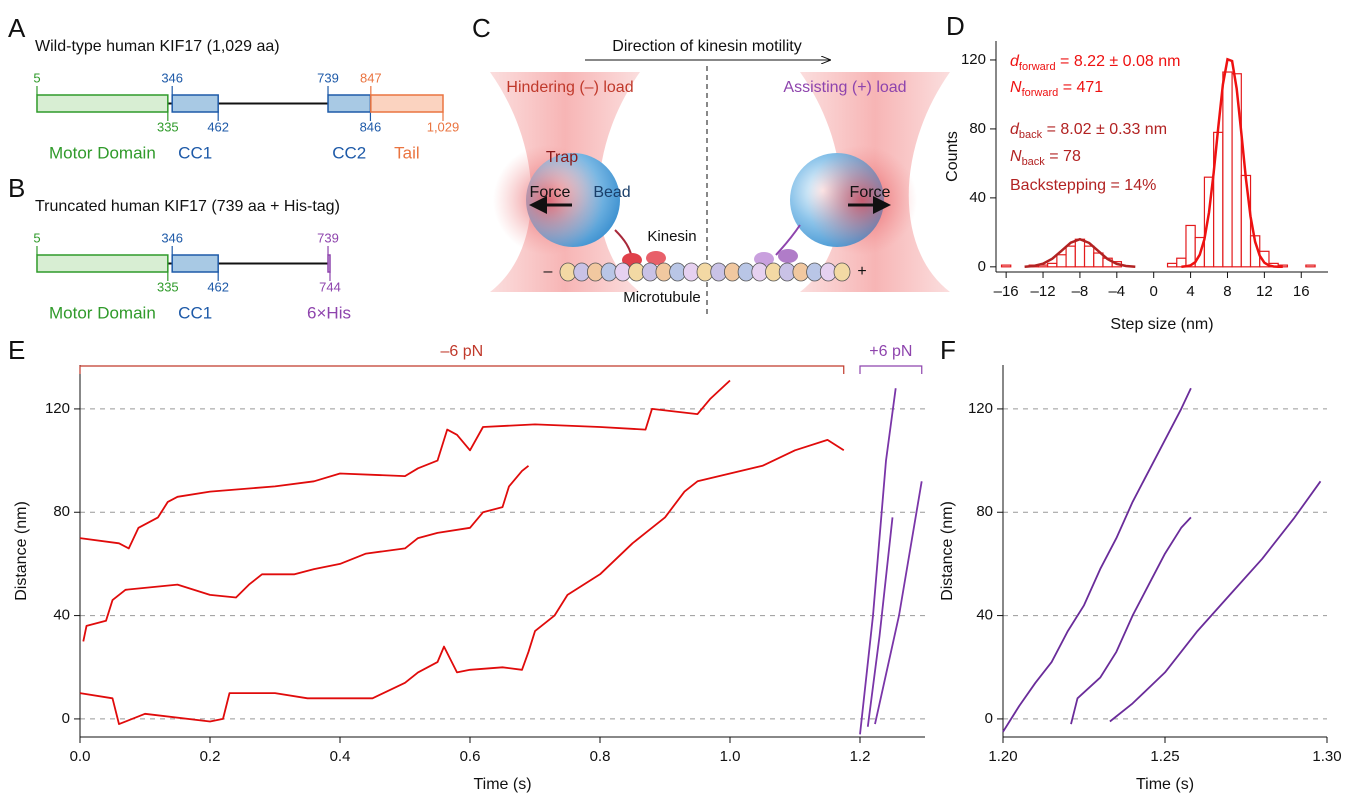  I want to click on panel-label: C, so click(481, 28).